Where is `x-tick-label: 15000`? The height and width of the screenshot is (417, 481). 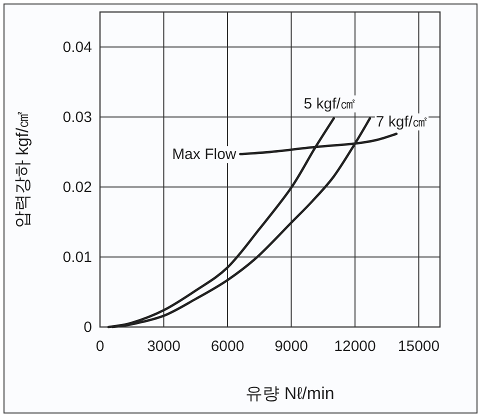
x-tick-label: 15000 is located at coordinates (419, 346).